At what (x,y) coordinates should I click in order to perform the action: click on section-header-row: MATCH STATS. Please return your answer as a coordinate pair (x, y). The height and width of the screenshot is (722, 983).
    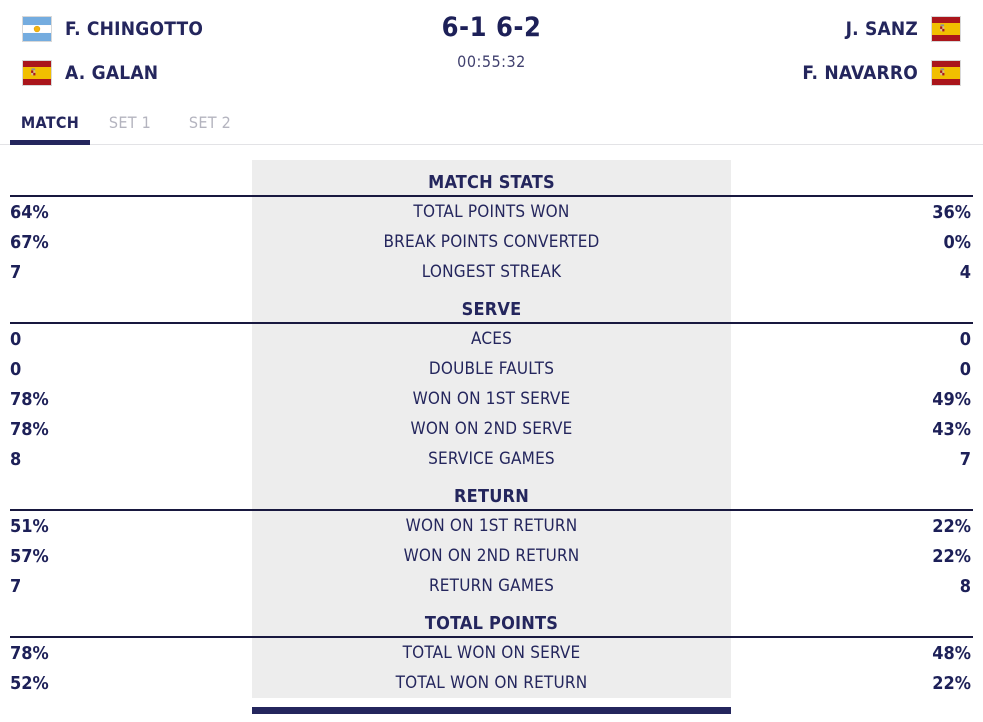
    Looking at the image, I should click on (491, 178).